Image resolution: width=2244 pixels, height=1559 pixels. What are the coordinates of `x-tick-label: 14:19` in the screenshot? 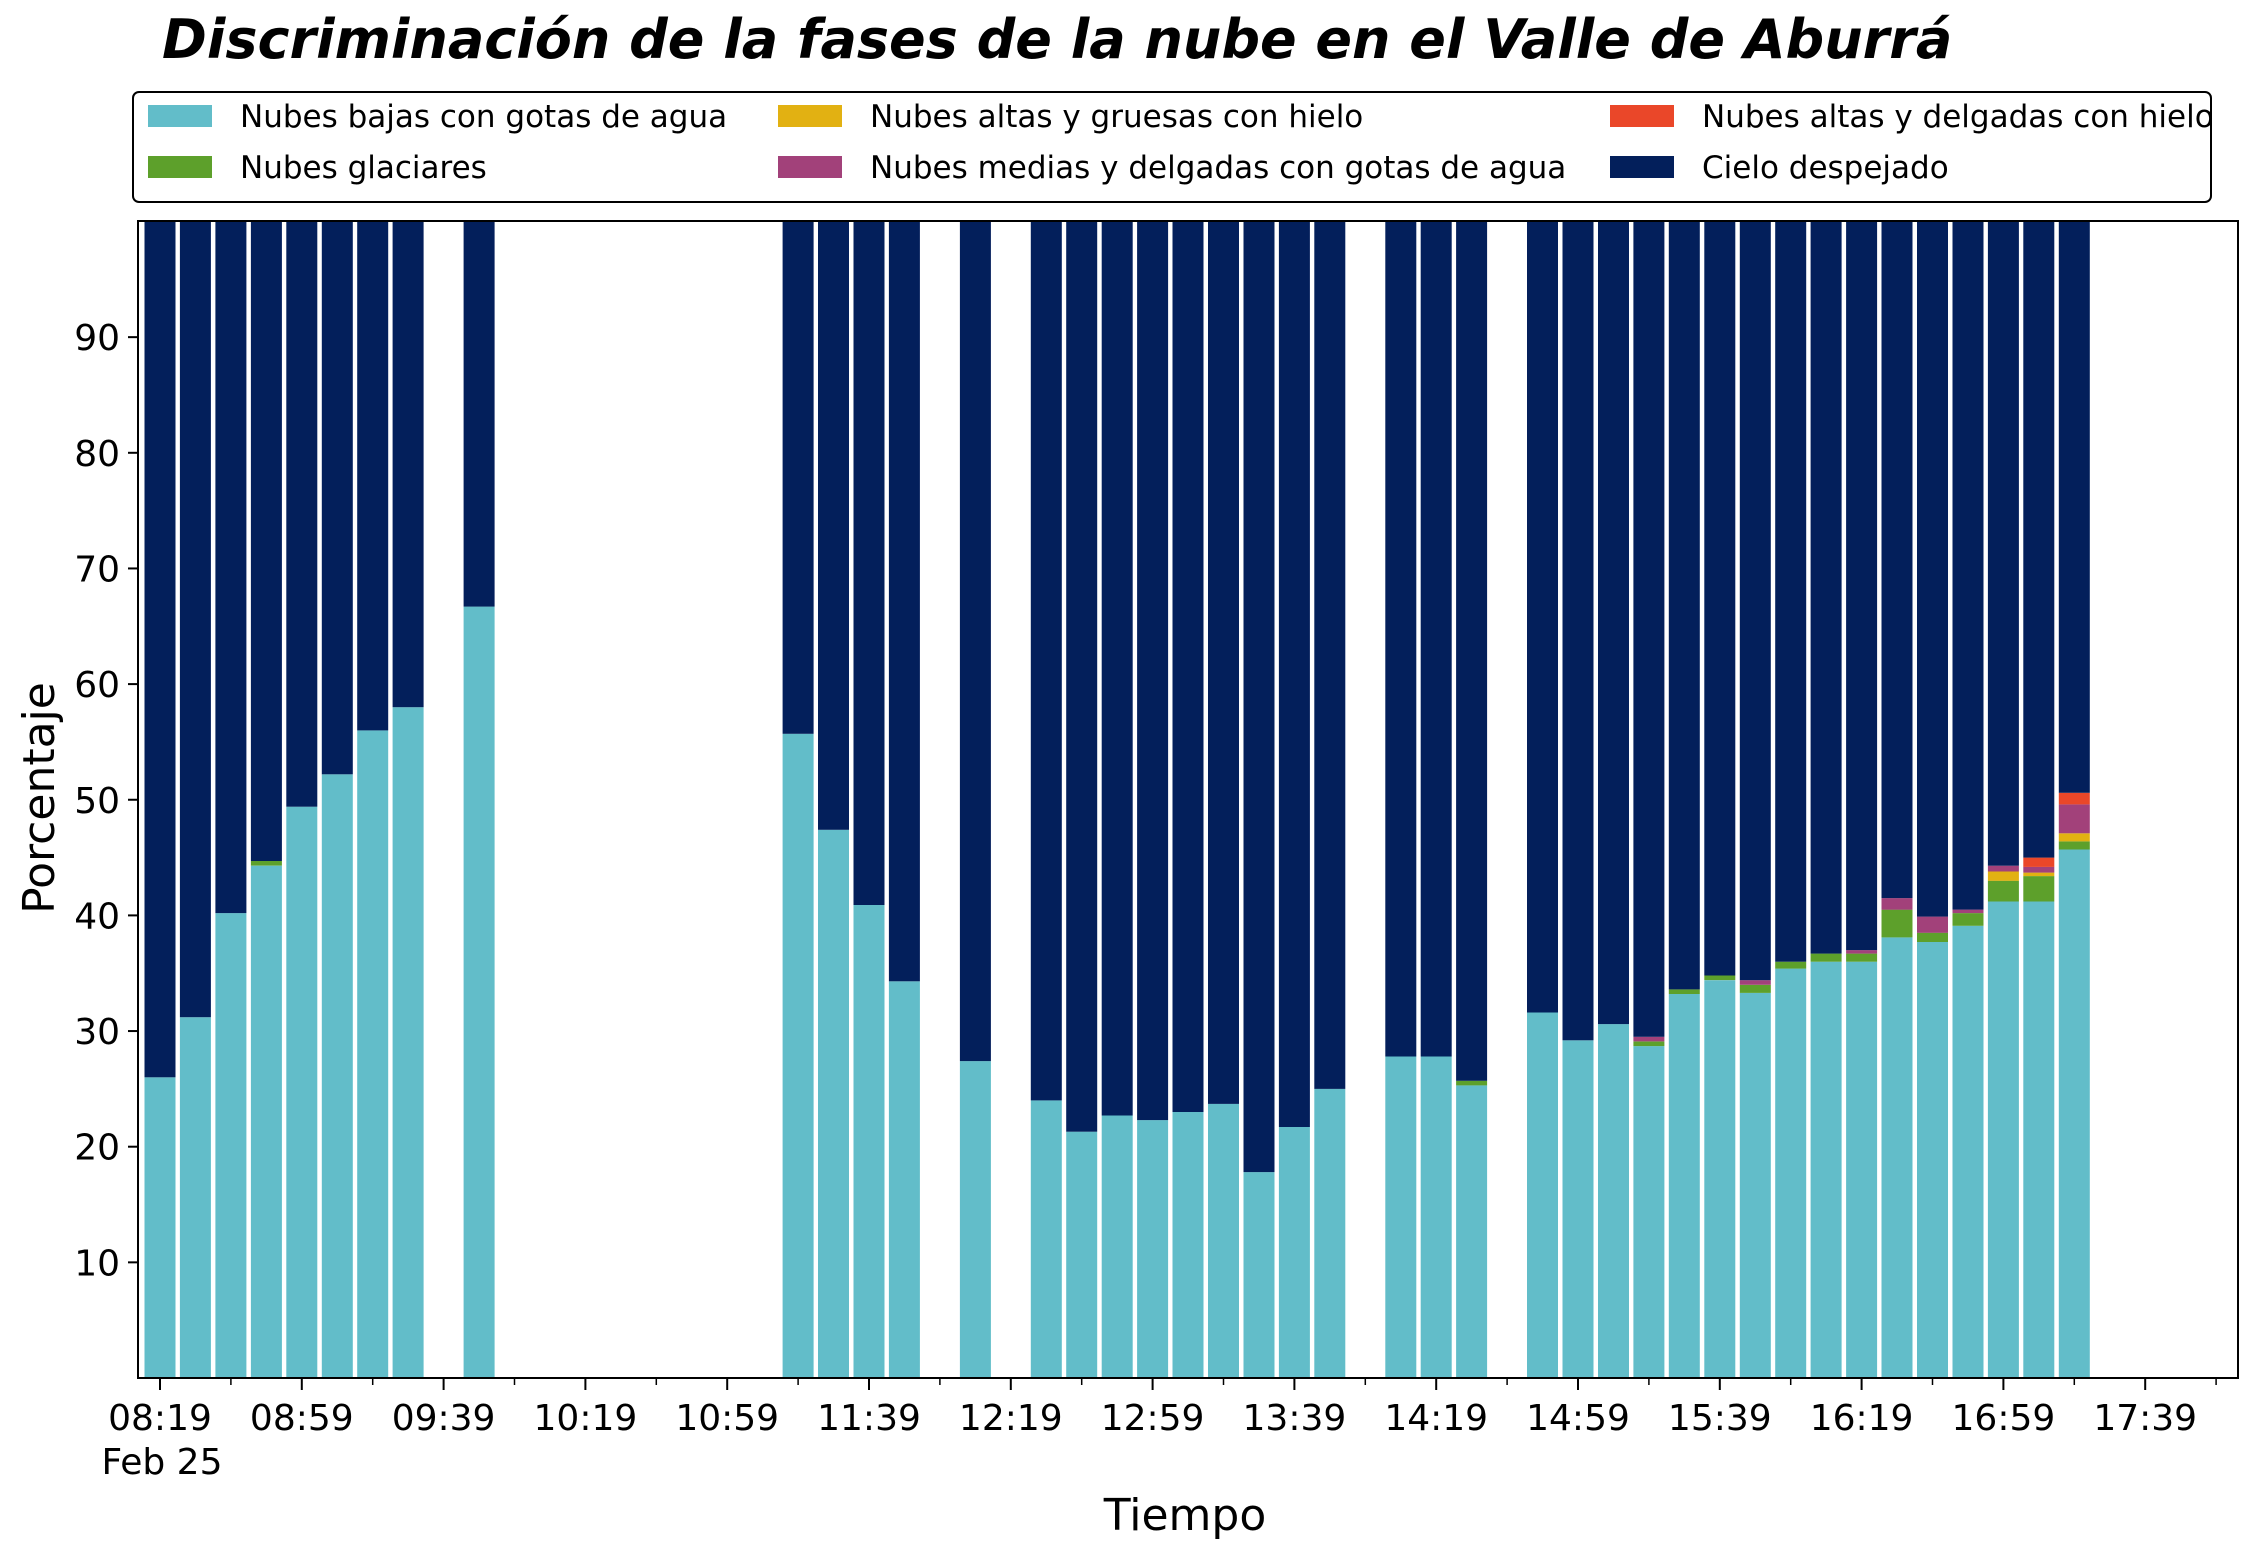 It's located at (1436, 1418).